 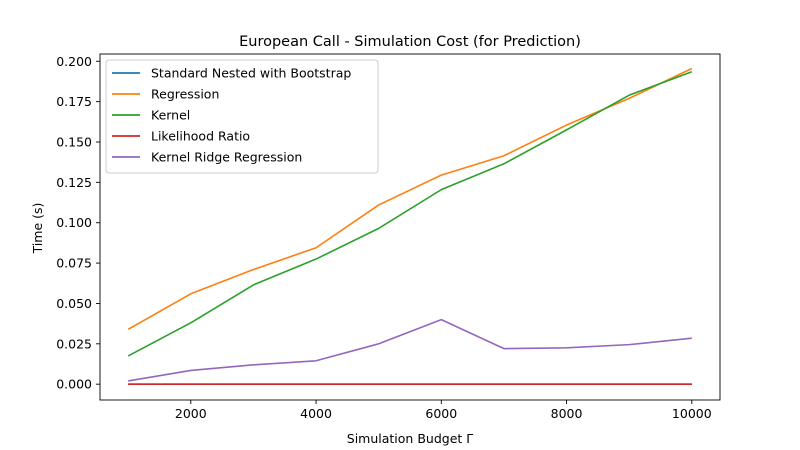 I want to click on x-tick-label: 4000, so click(x=316, y=413).